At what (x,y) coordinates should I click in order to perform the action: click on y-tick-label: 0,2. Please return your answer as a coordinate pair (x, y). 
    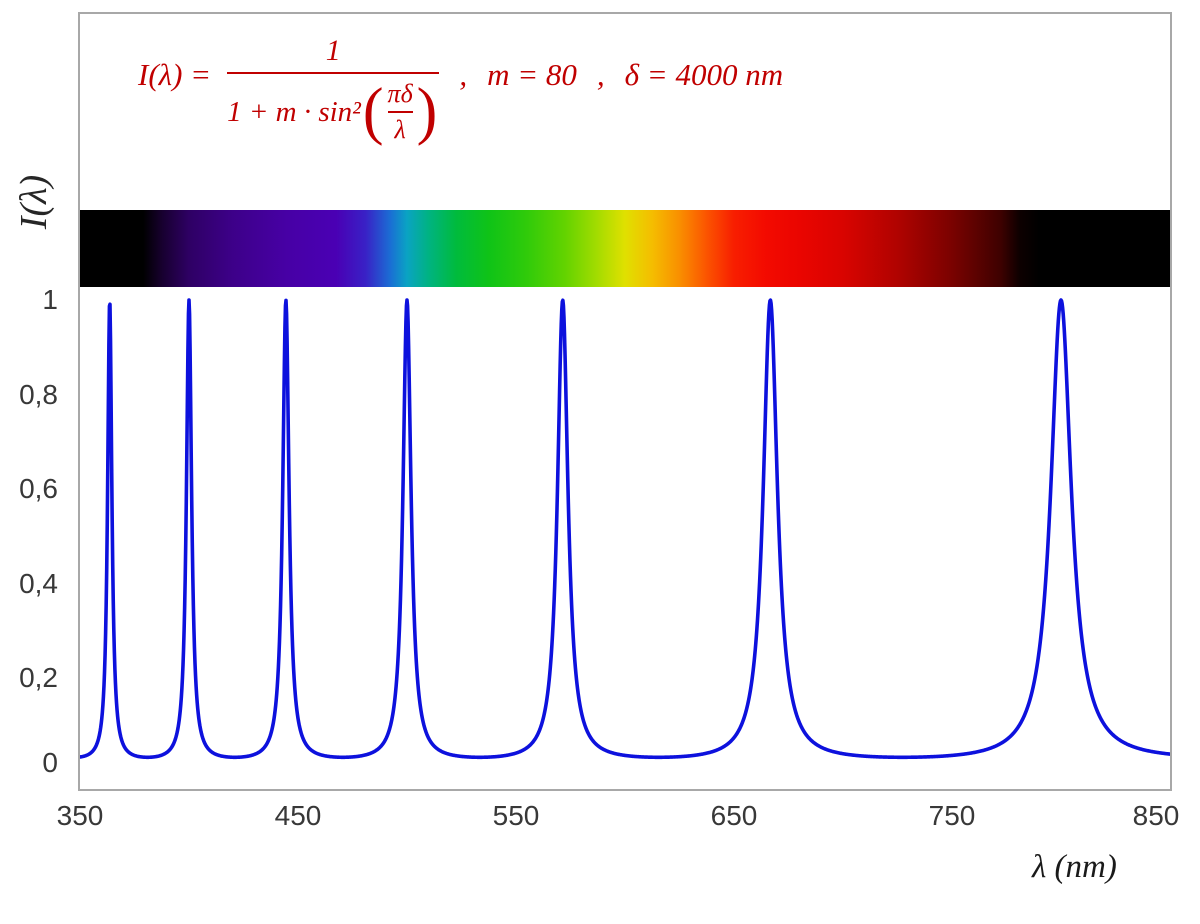
    Looking at the image, I should click on (38, 677).